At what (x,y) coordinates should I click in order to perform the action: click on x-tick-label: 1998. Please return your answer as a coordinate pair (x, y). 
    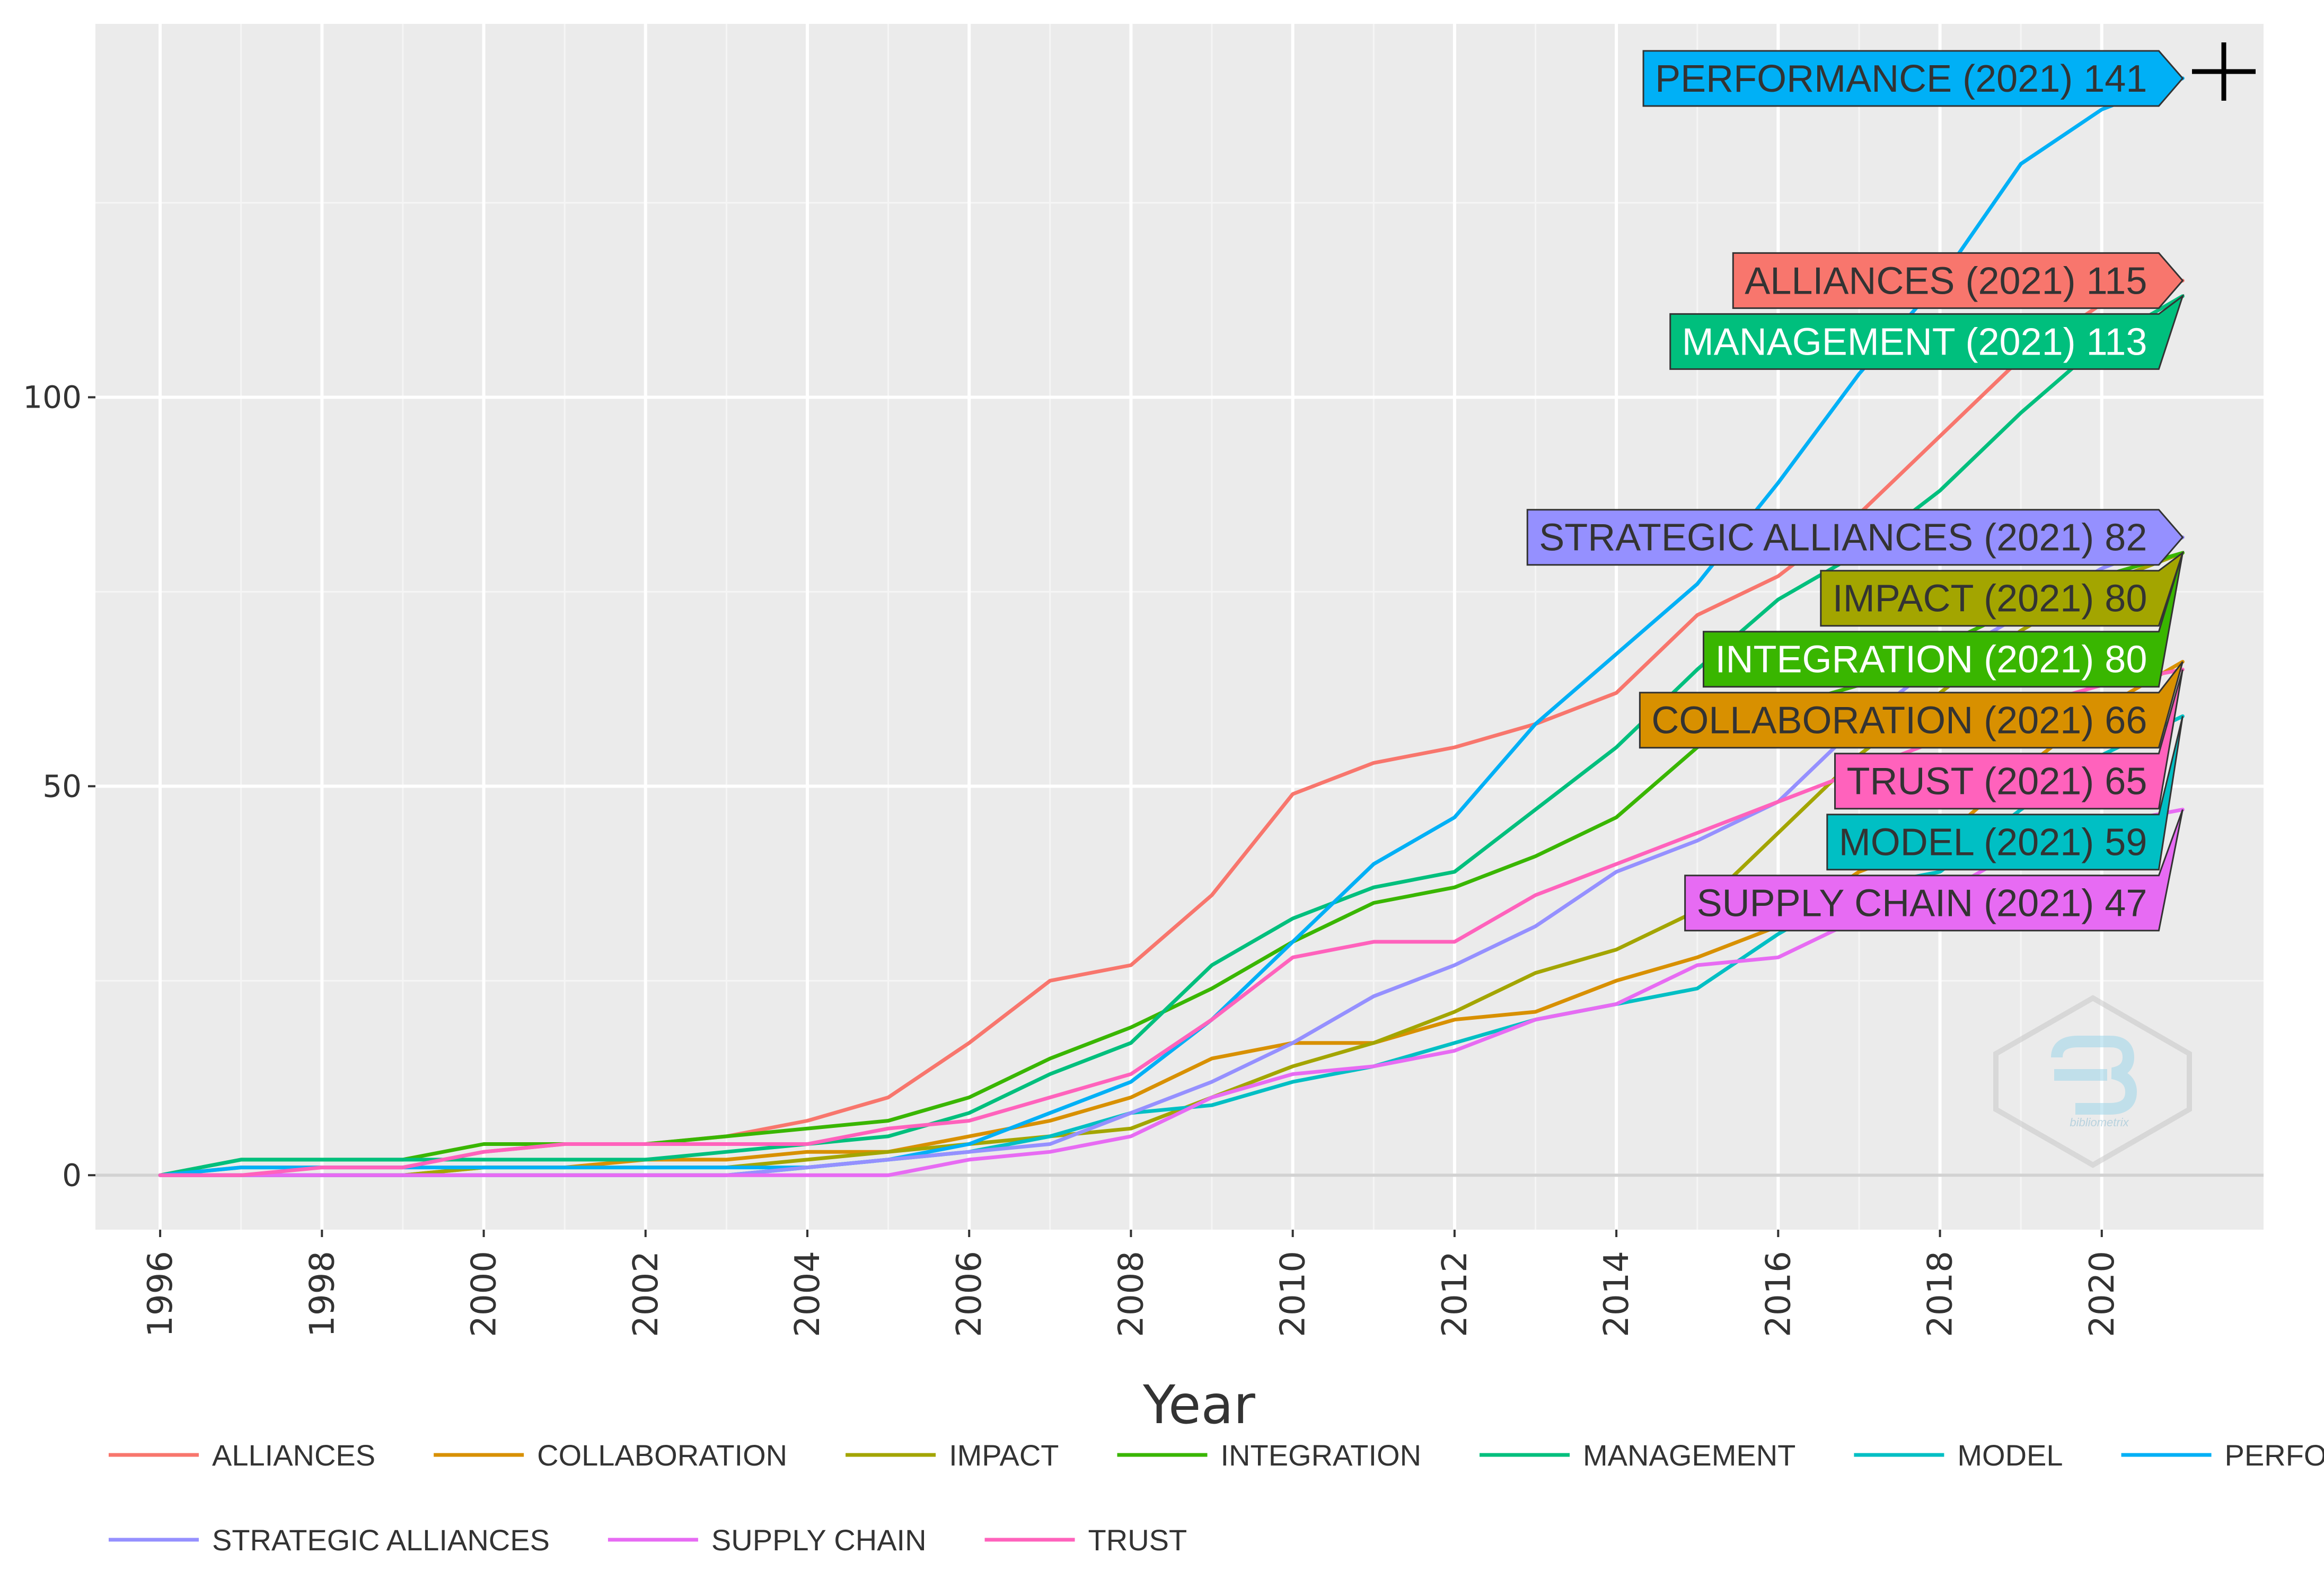
    Looking at the image, I should click on (322, 1294).